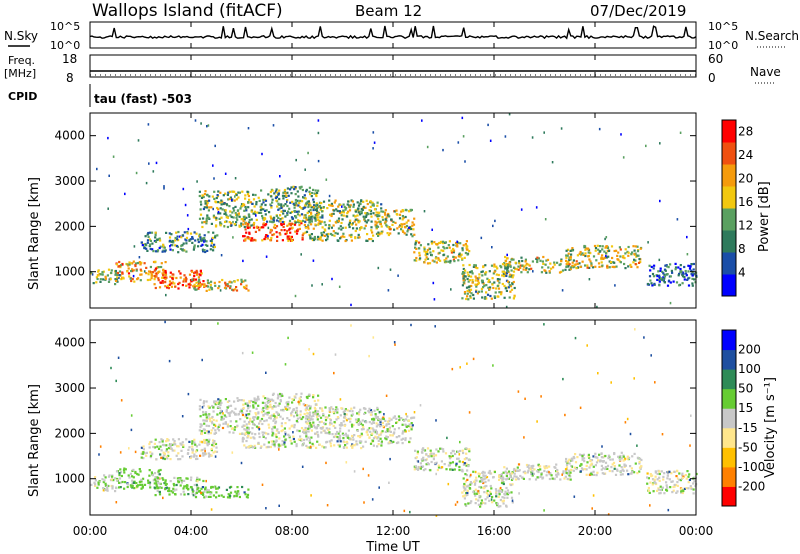  Describe the element at coordinates (595, 531) in the screenshot. I see `x-tick-label: 20:00` at that location.